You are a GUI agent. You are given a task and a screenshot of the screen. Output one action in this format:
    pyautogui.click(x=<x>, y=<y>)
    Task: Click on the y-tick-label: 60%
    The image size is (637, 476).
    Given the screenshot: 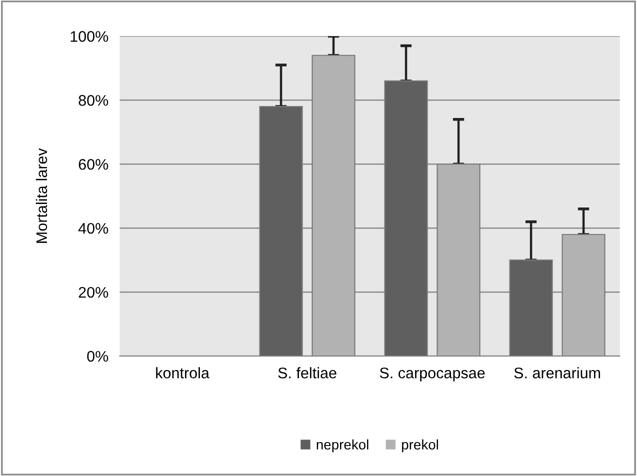 What is the action you would take?
    pyautogui.click(x=93, y=164)
    